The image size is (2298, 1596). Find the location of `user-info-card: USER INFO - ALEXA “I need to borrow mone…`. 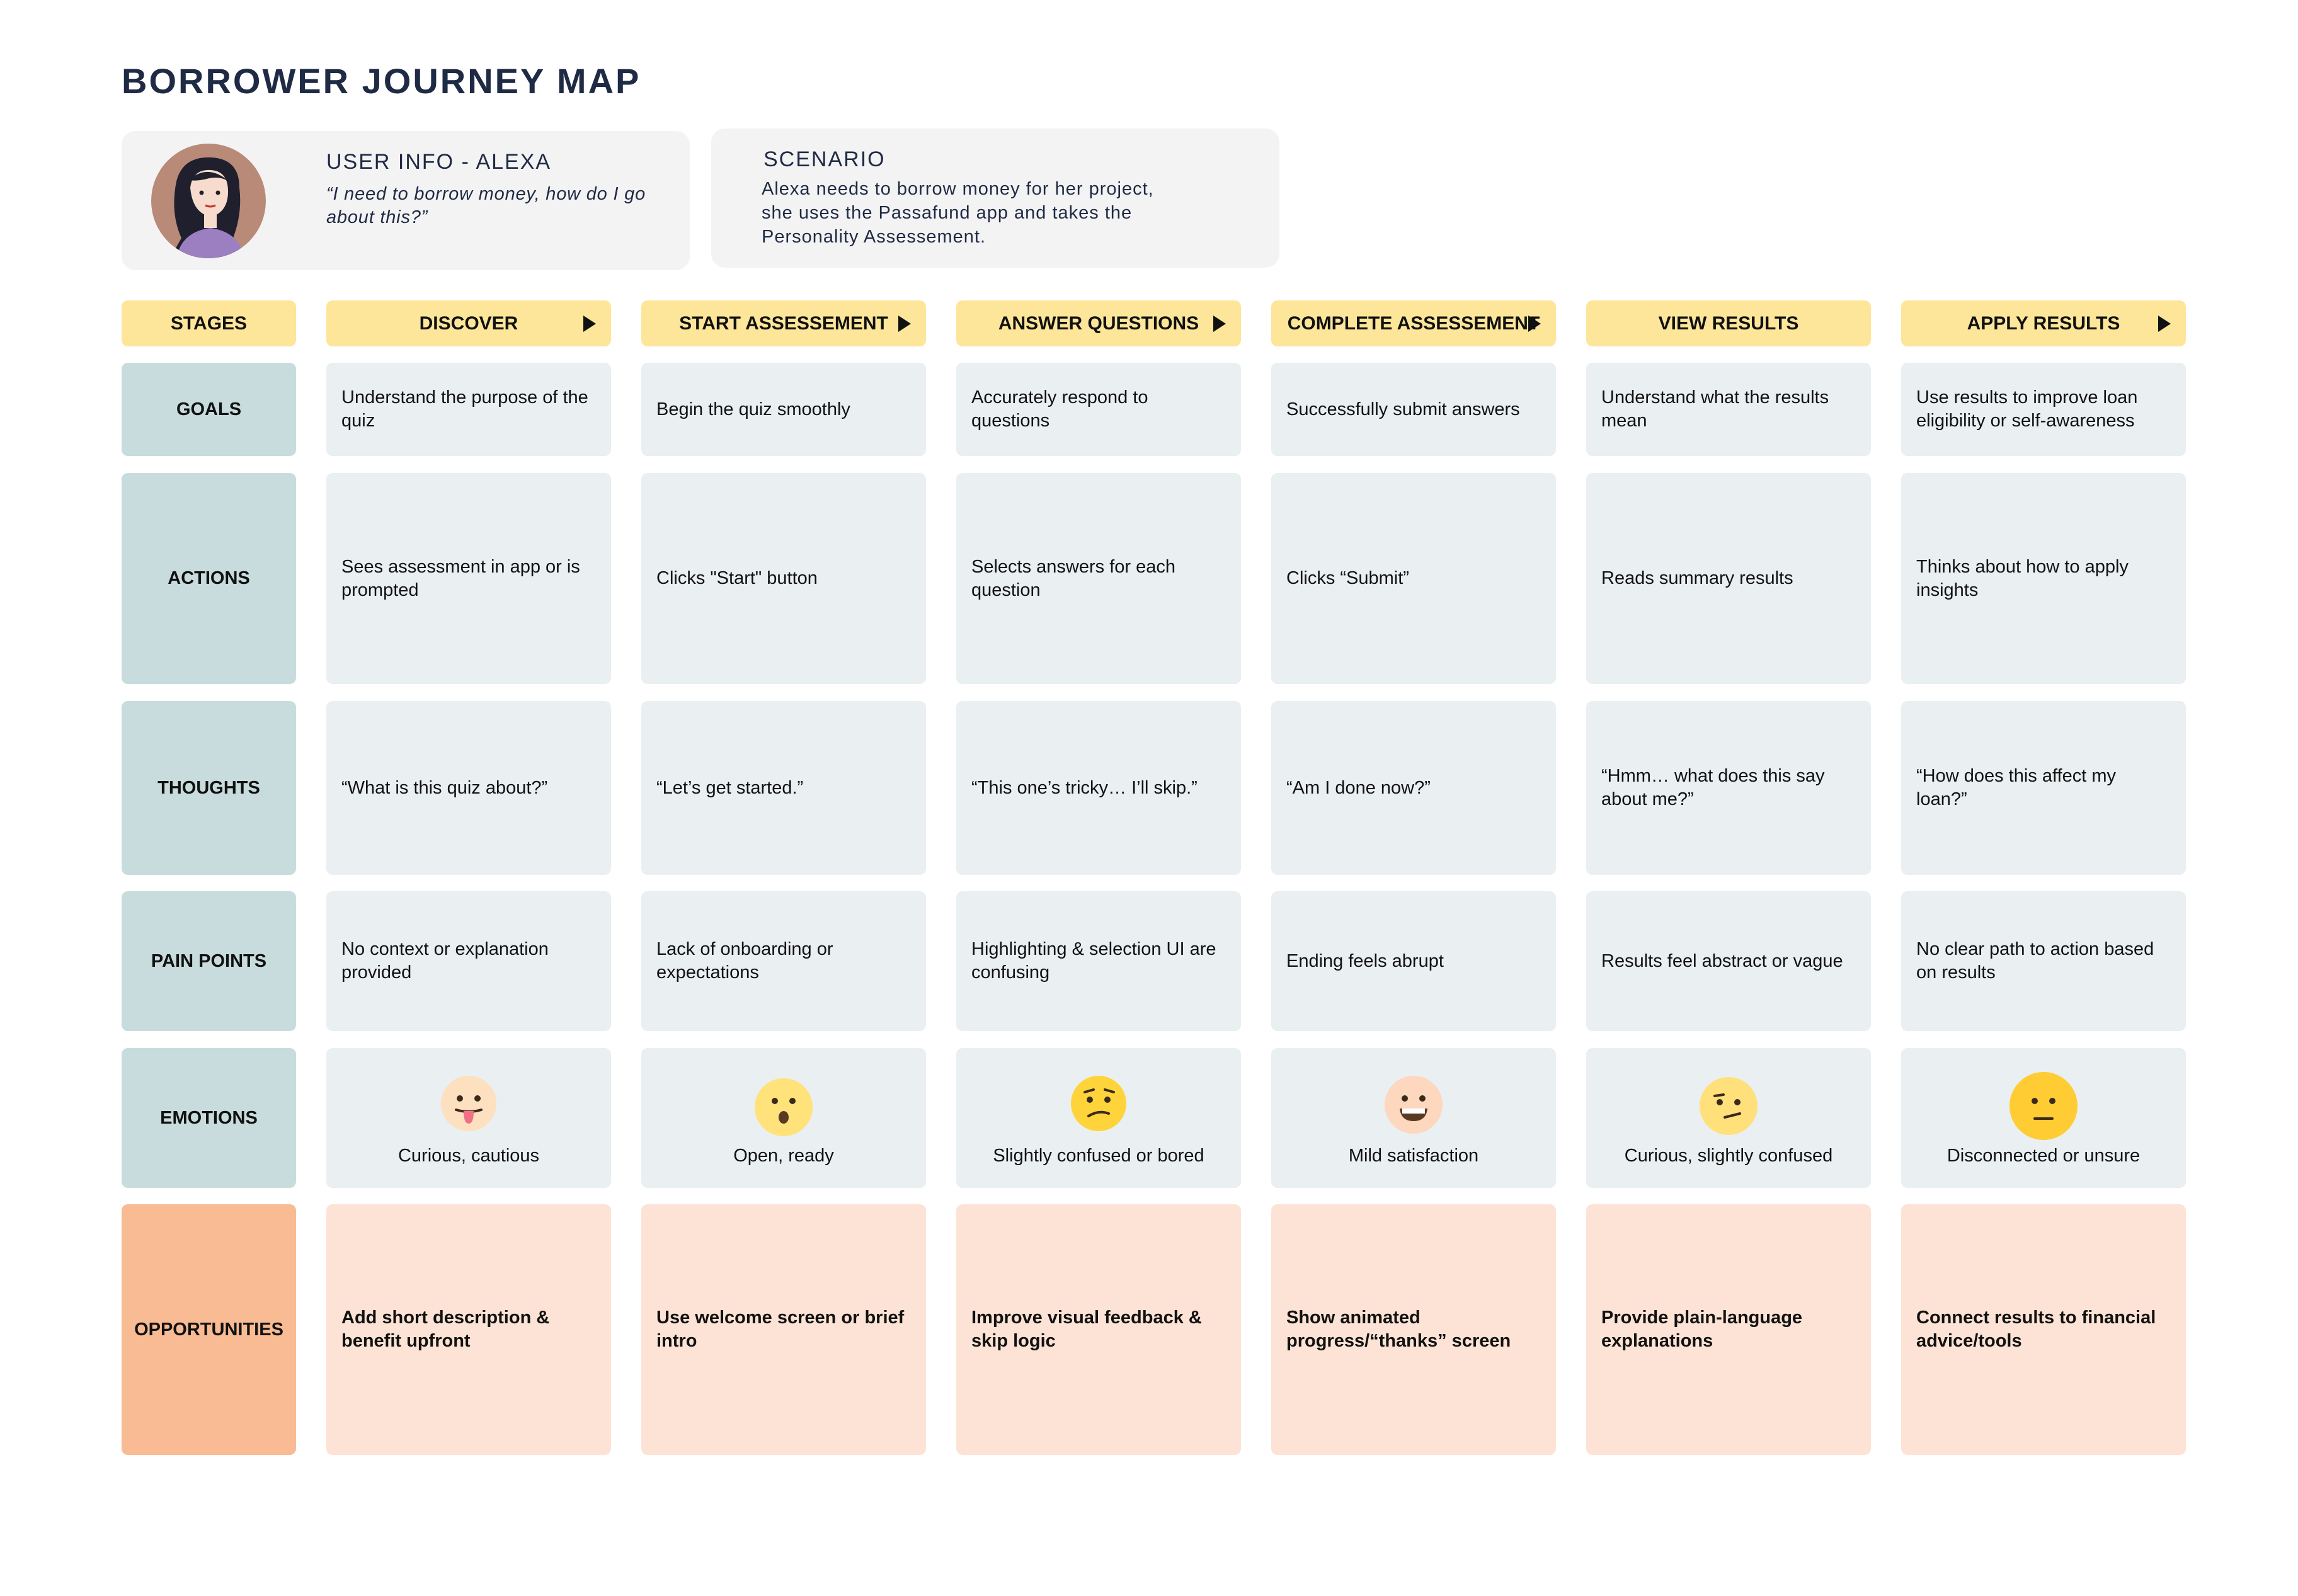

user-info-card: USER INFO - ALEXA “I need to borrow mone… is located at coordinates (406, 200).